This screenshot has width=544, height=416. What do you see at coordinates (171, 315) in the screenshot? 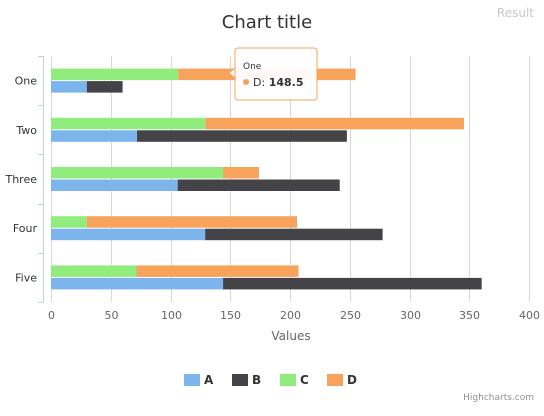
I see `value-tick-label: 100` at bounding box center [171, 315].